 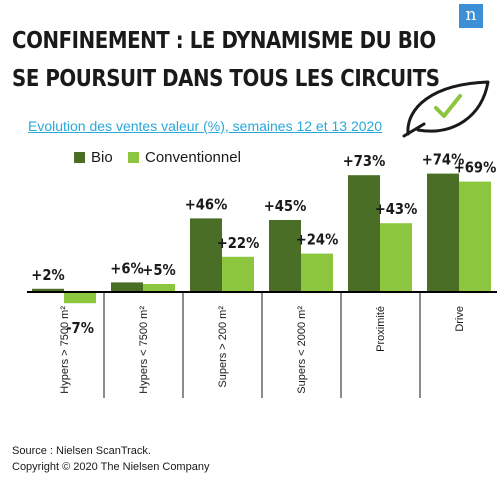 I want to click on data-label-conventionnel-2: +22%, so click(x=238, y=243).